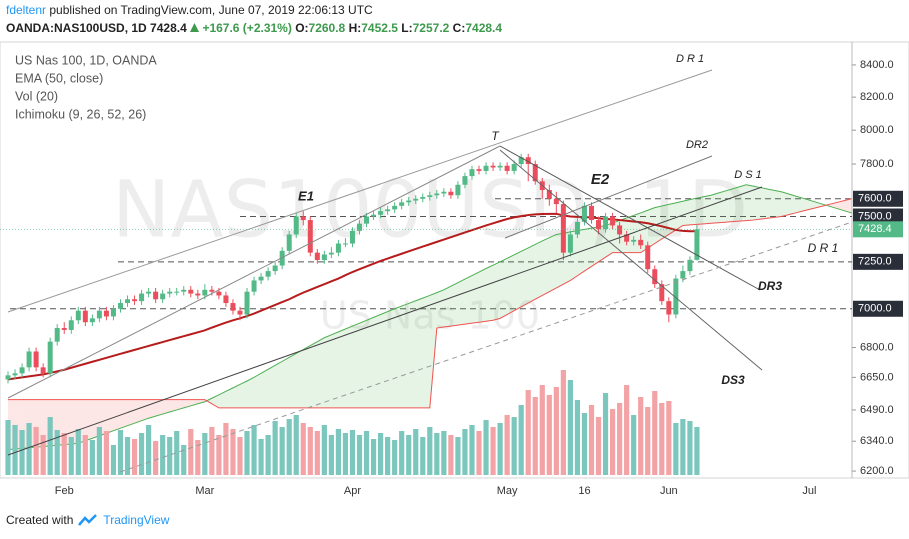 The height and width of the screenshot is (539, 909). What do you see at coordinates (168, 28) in the screenshot?
I see `last-price: 7428.4` at bounding box center [168, 28].